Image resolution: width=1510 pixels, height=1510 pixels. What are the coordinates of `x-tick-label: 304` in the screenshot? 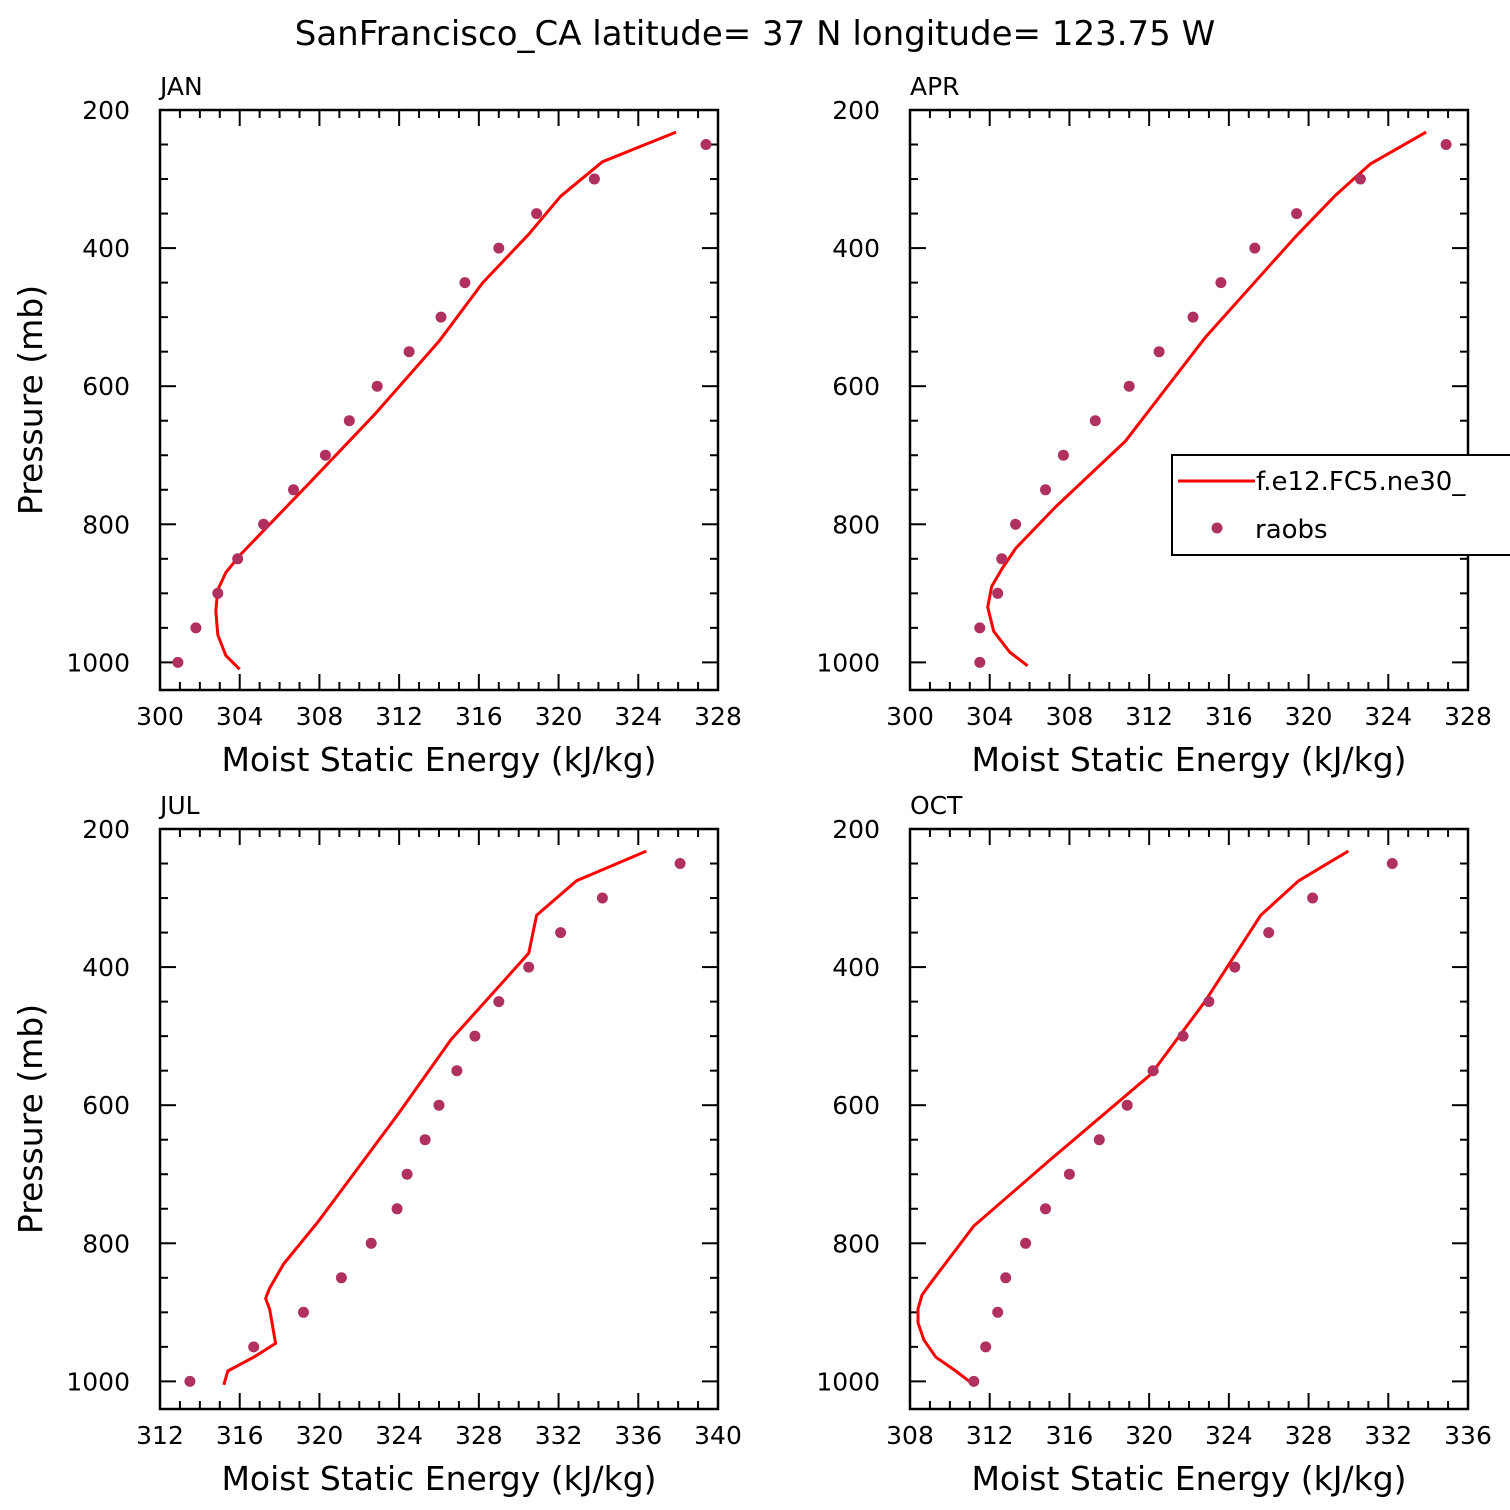 It's located at (990, 716).